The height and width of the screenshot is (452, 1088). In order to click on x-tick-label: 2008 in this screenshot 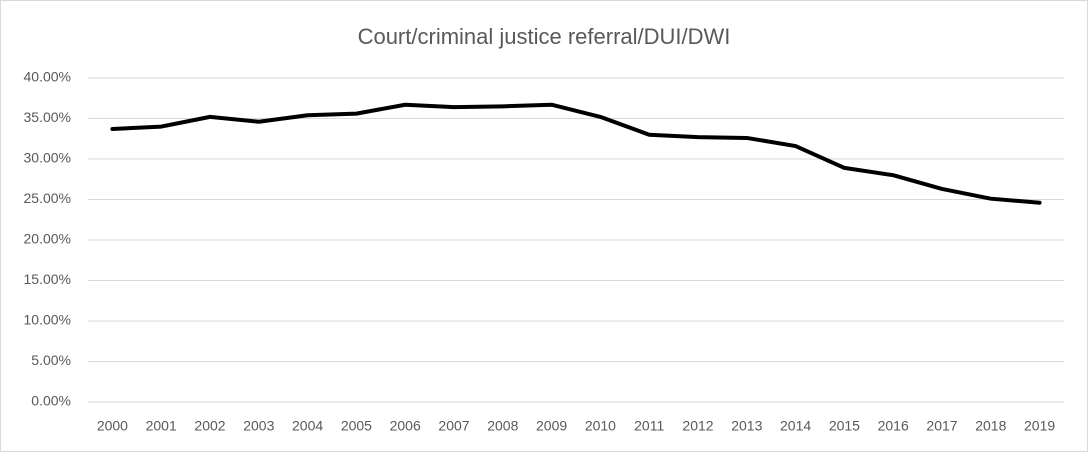, I will do `click(502, 426)`.